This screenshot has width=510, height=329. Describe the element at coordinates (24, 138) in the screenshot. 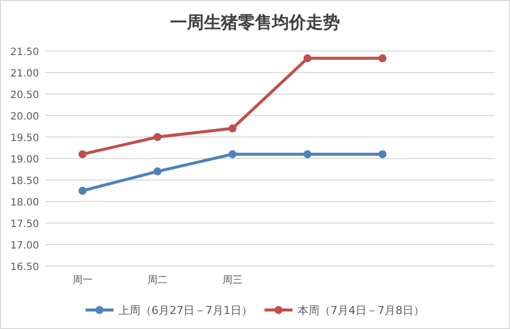

I see `y-tick-label: 19.50` at that location.